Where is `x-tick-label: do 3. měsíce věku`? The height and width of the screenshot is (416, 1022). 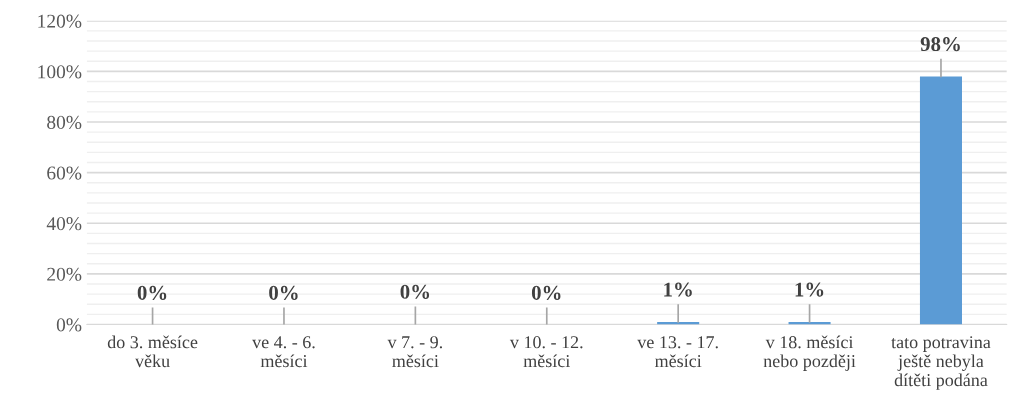 x-tick-label: do 3. měsíce věku is located at coordinates (152, 351).